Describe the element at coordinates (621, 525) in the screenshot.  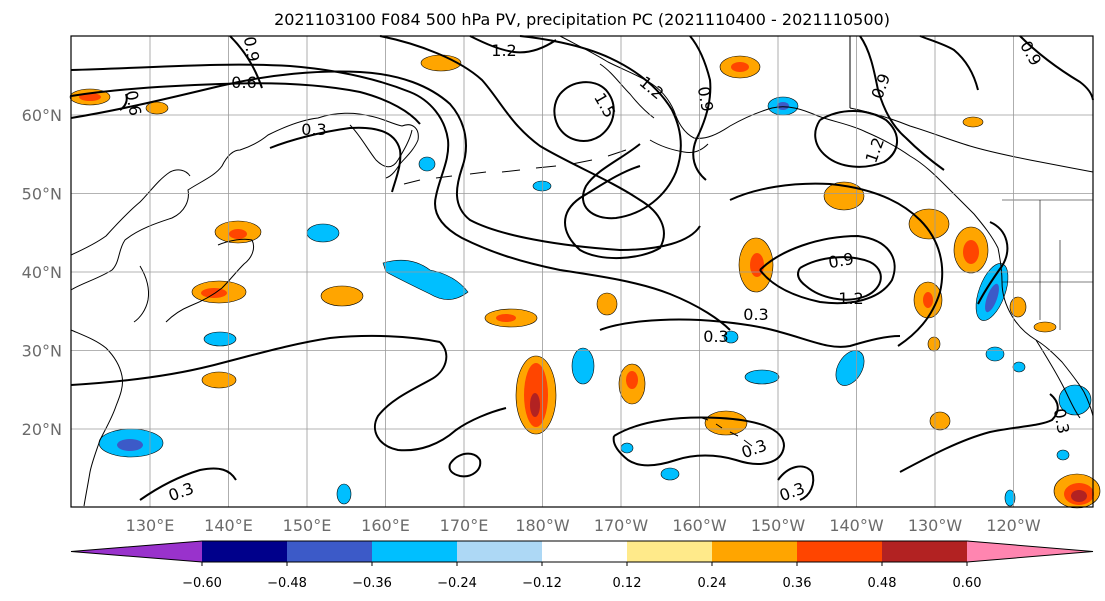
I see `longitude-label: 170°W` at that location.